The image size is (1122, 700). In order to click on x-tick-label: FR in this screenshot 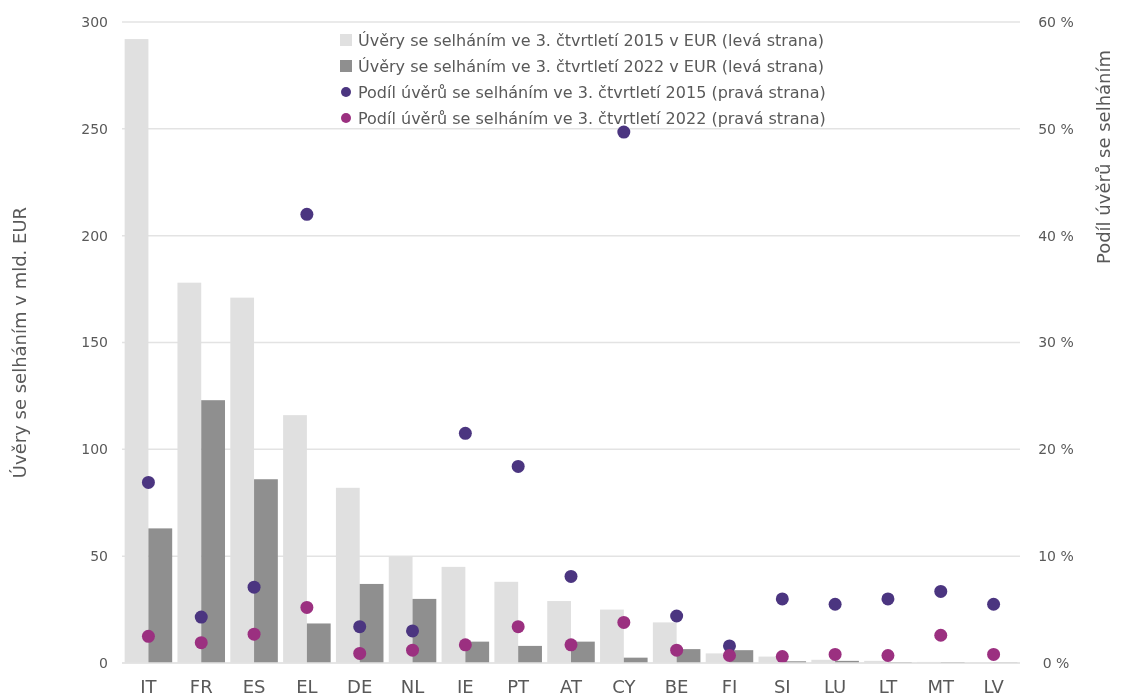, I will do `click(201, 686)`.